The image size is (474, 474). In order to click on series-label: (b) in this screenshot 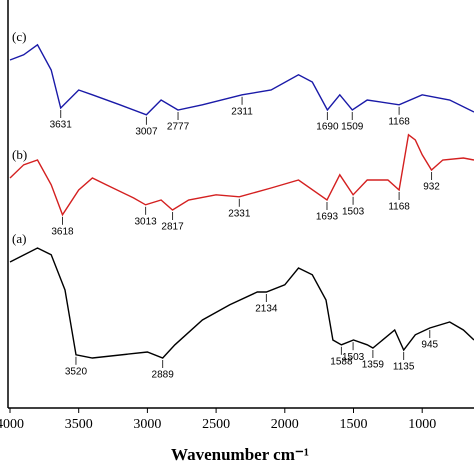, I will do `click(19, 154)`.